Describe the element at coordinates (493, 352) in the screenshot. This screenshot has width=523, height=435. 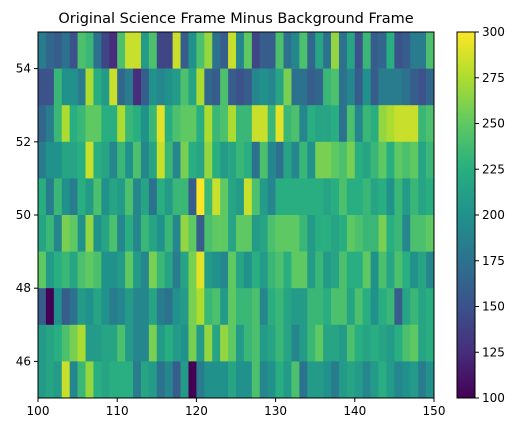
I see `colorbar-tick-label: 125` at that location.